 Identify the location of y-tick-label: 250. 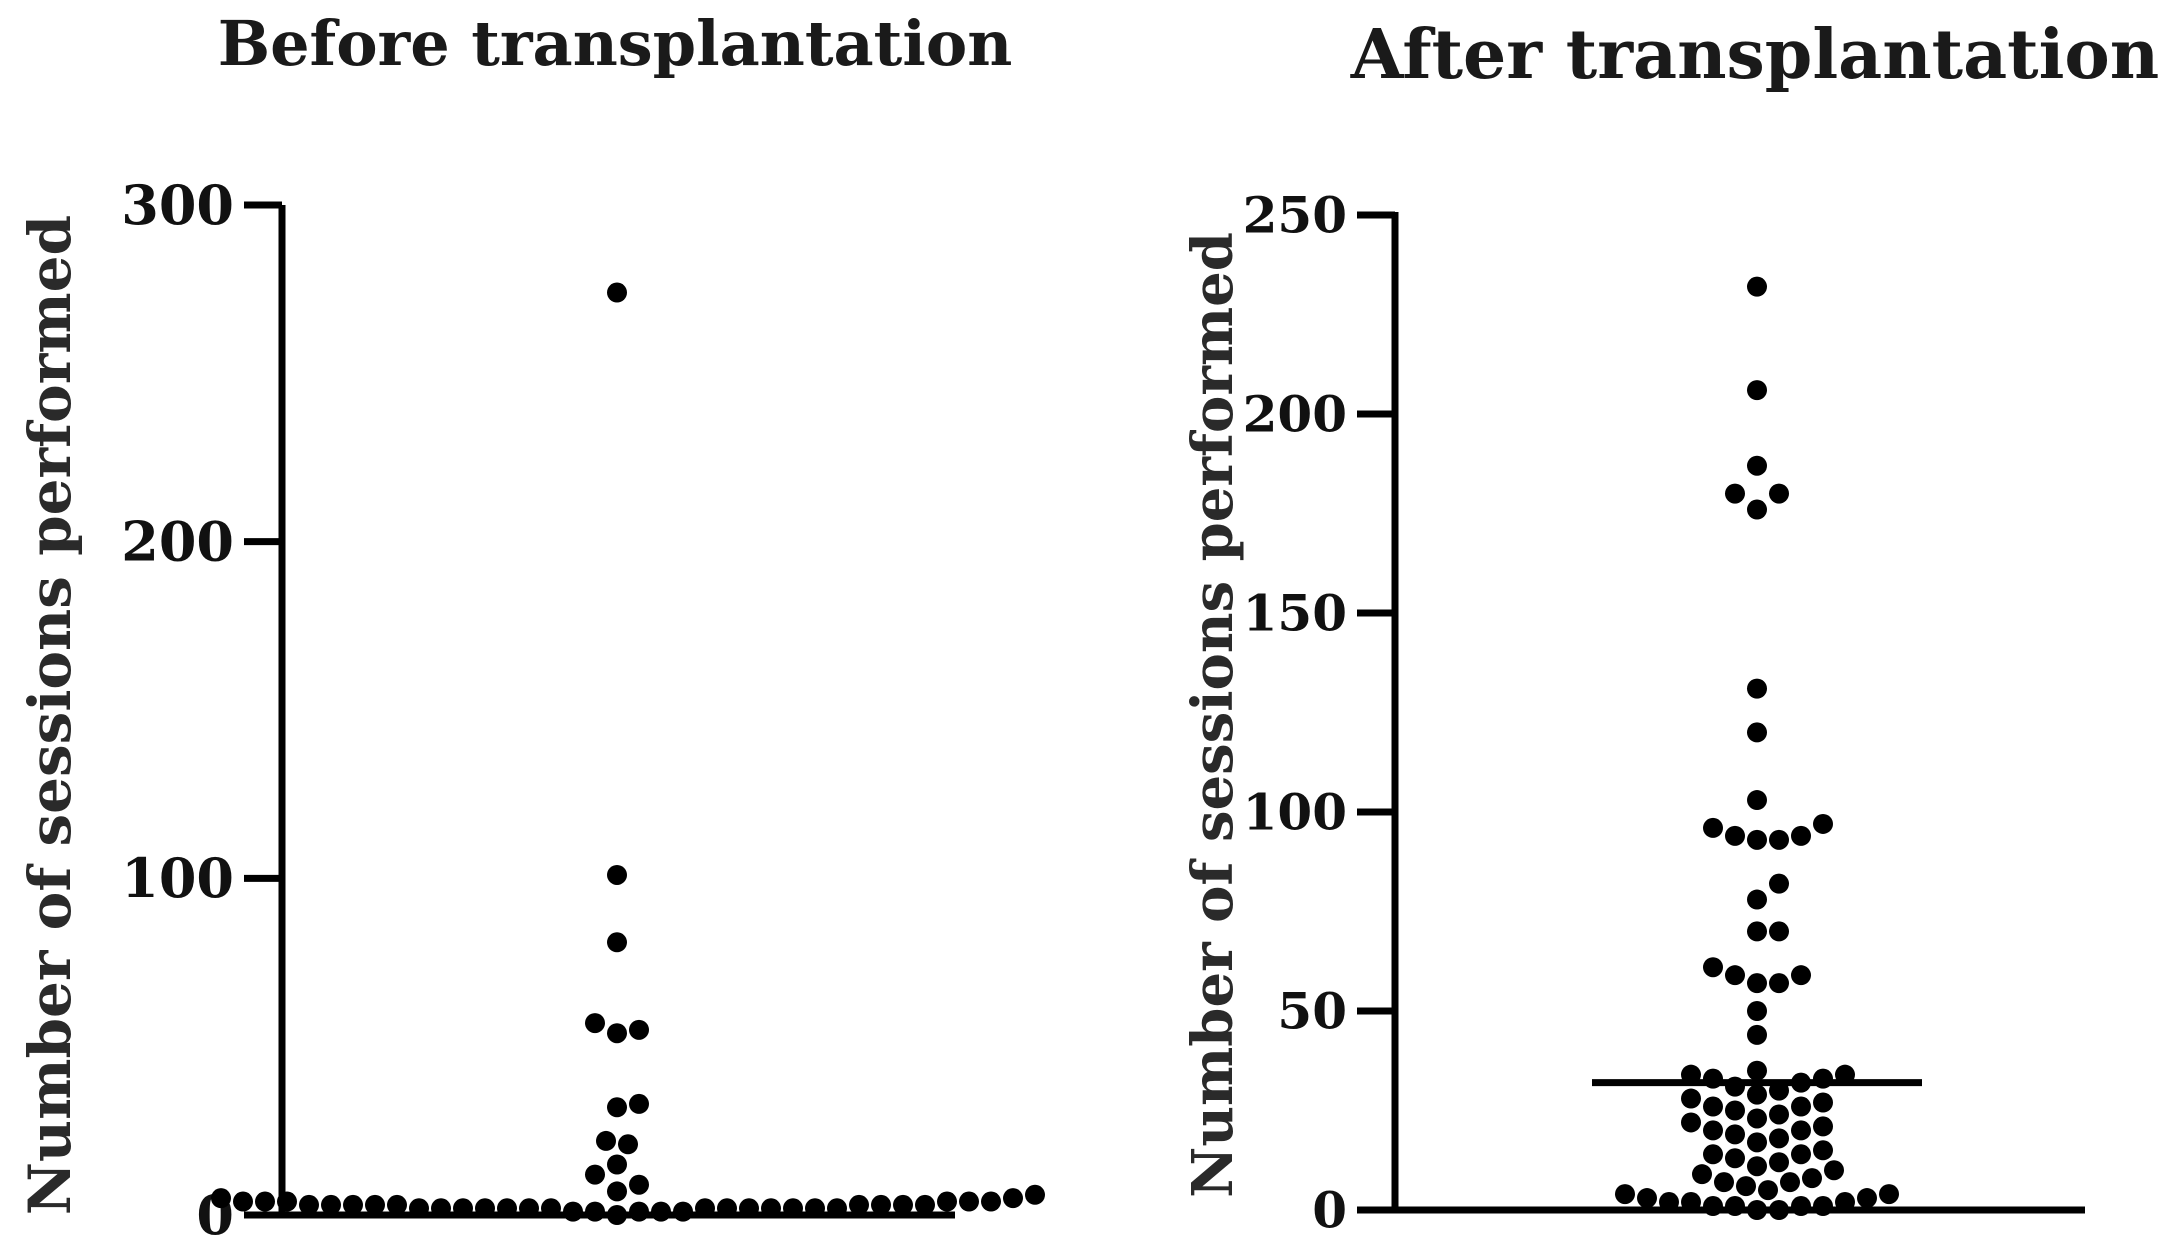
(1295, 215).